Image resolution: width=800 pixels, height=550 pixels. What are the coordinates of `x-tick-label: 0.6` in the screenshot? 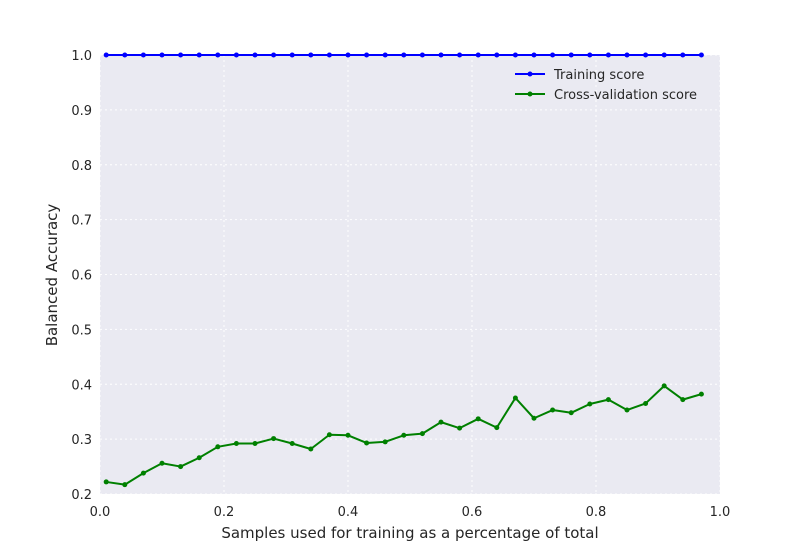 It's located at (472, 512).